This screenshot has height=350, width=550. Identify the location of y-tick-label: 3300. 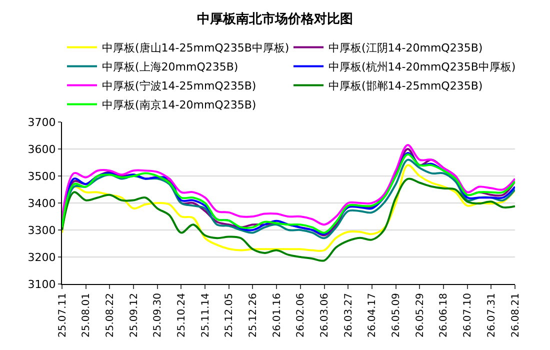
(42, 230).